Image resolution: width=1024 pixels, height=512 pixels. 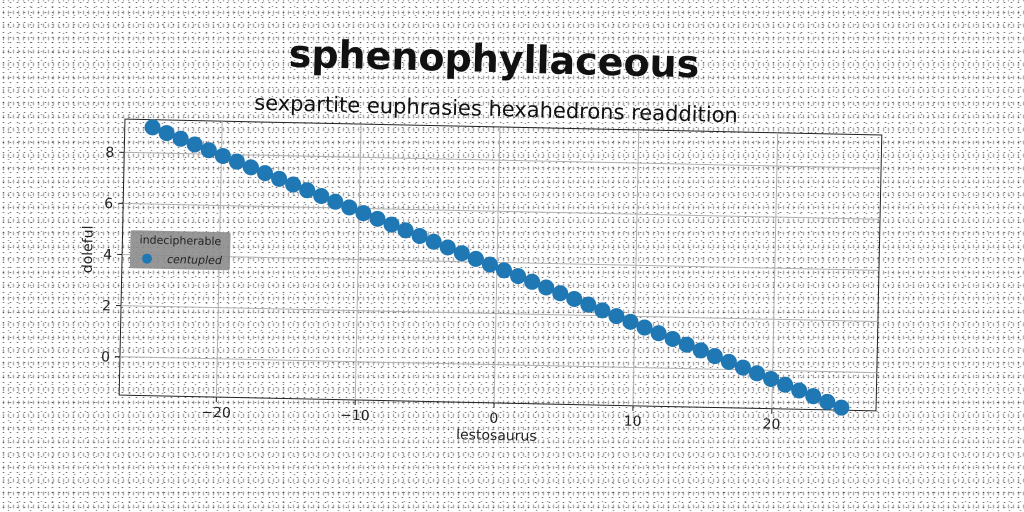 What do you see at coordinates (771, 425) in the screenshot?
I see `x-tick-label: 20` at bounding box center [771, 425].